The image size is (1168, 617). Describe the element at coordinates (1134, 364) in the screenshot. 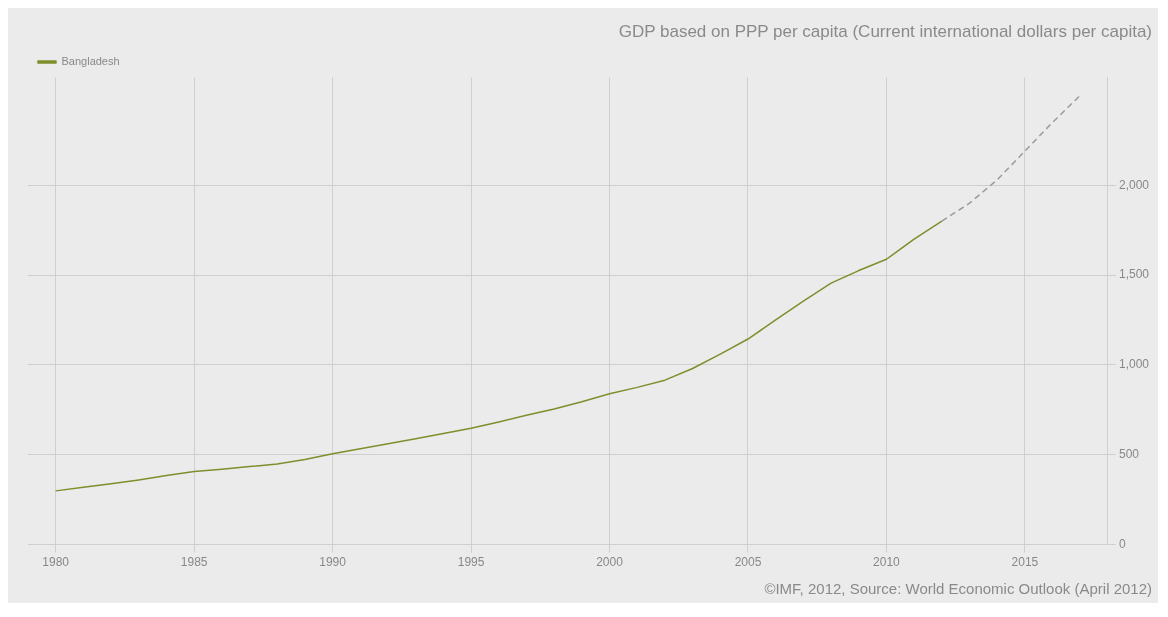

I see `y-tick-label: 1,000` at that location.